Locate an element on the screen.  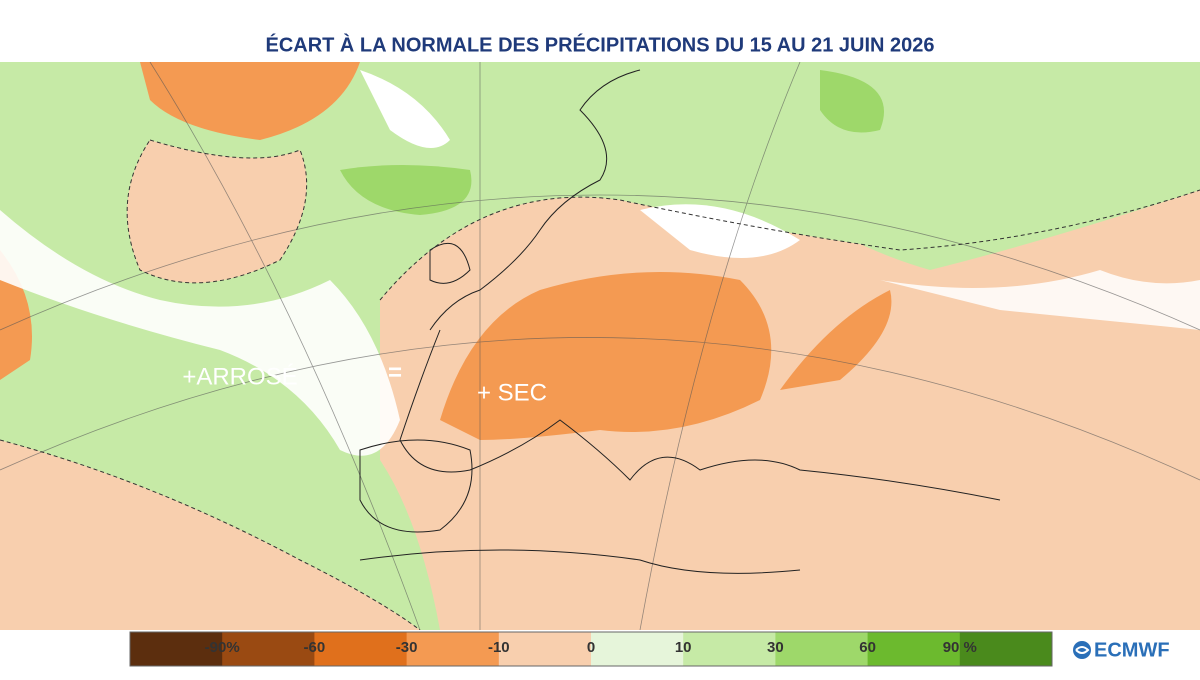
logo: ECMWF is located at coordinates (1121, 650).